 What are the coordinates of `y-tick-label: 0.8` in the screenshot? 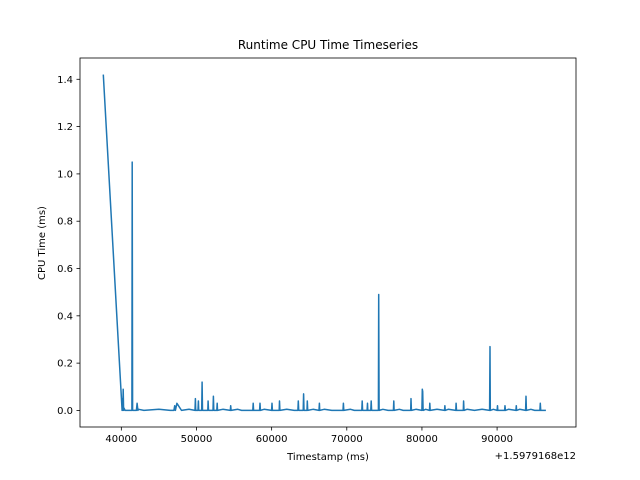 It's located at (65, 222).